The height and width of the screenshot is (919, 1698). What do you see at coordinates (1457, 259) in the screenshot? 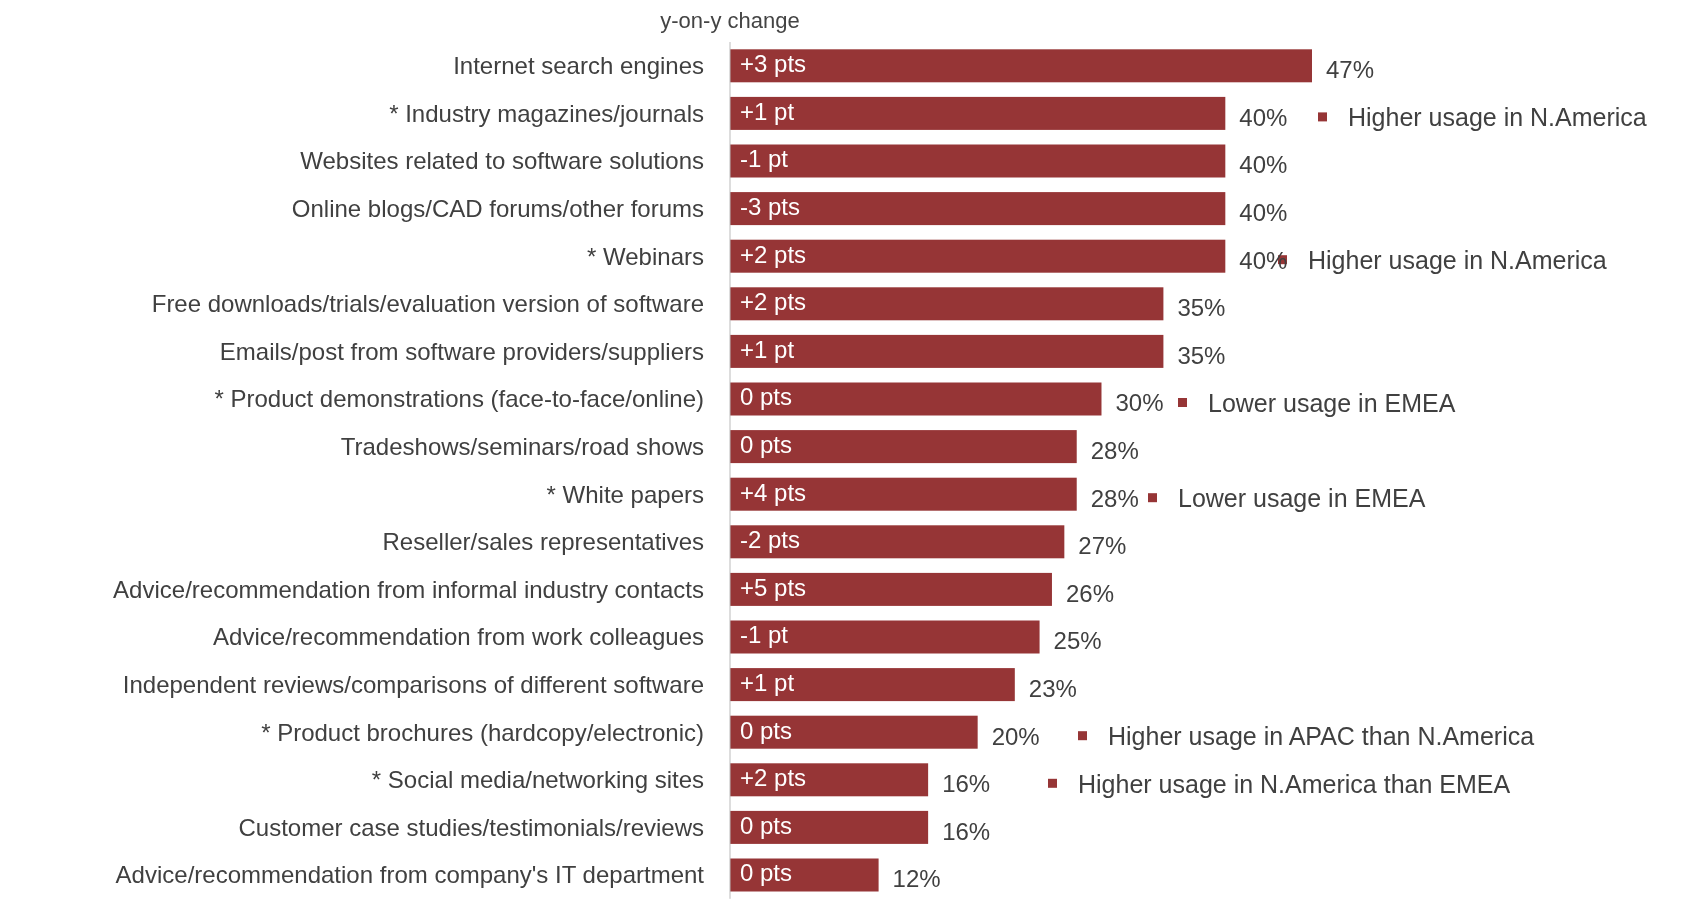
I see `annotation: Higher usage in N.America` at bounding box center [1457, 259].